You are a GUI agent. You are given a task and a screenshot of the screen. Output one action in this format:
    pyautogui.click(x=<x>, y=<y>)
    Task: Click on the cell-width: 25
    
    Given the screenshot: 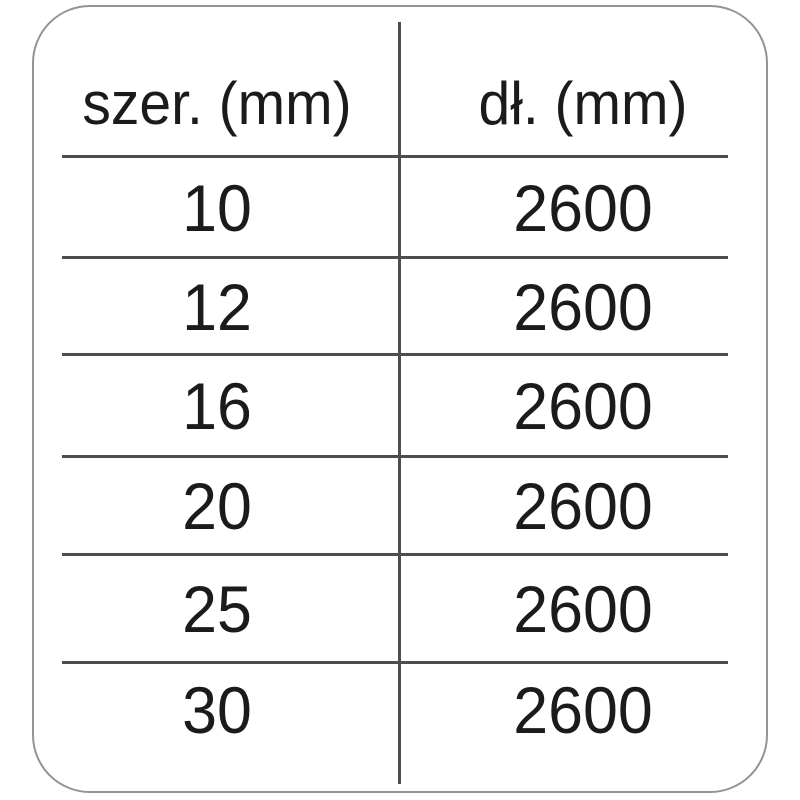 What is the action you would take?
    pyautogui.click(x=217, y=609)
    